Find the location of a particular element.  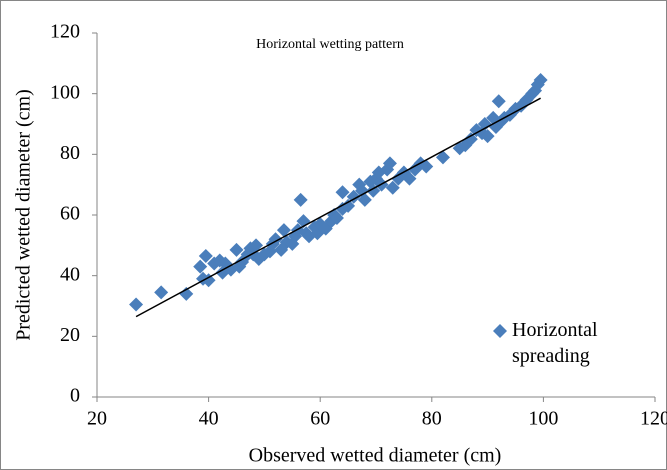

y-tick-label: 100 is located at coordinates (65, 92).